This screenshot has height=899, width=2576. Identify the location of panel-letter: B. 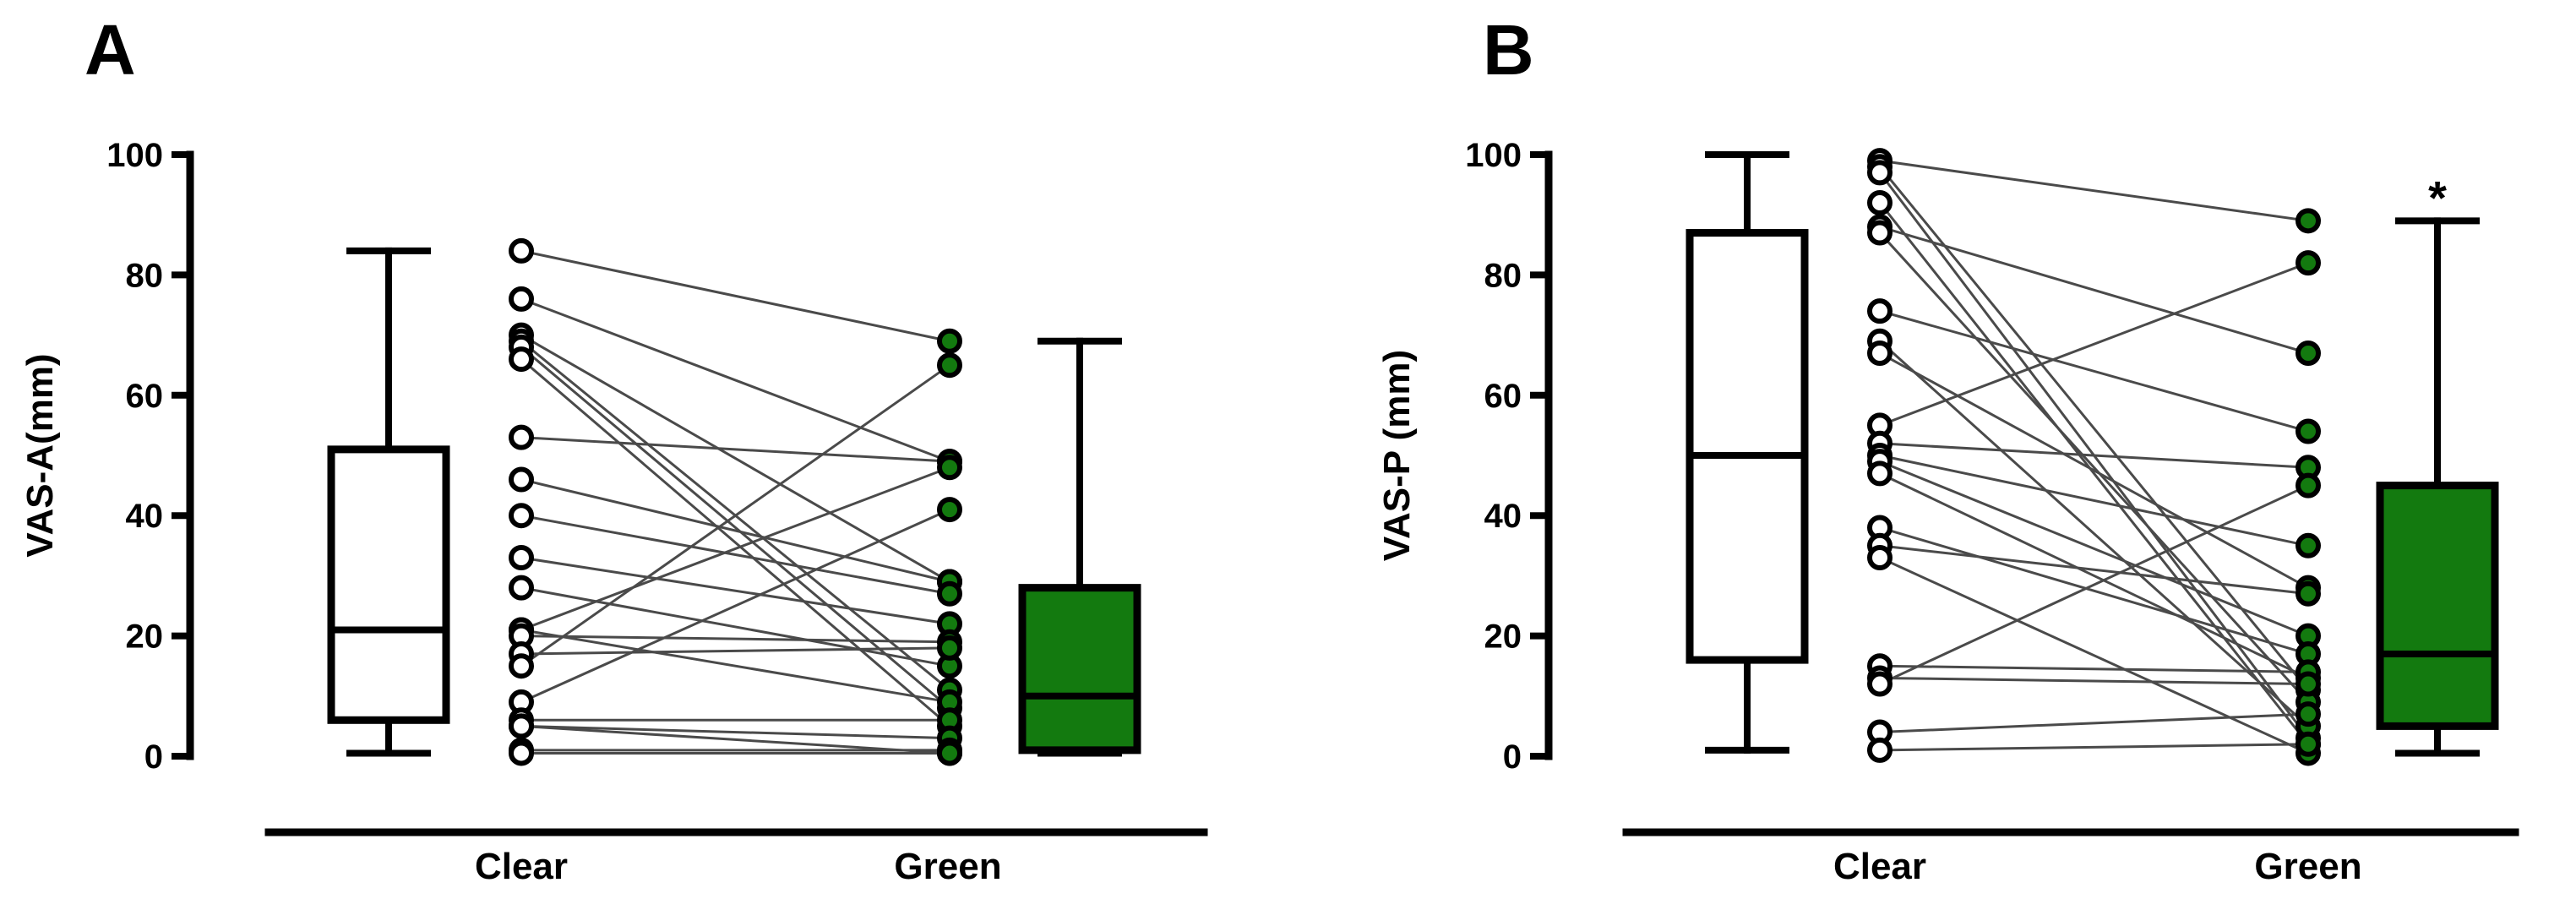
(1508, 50).